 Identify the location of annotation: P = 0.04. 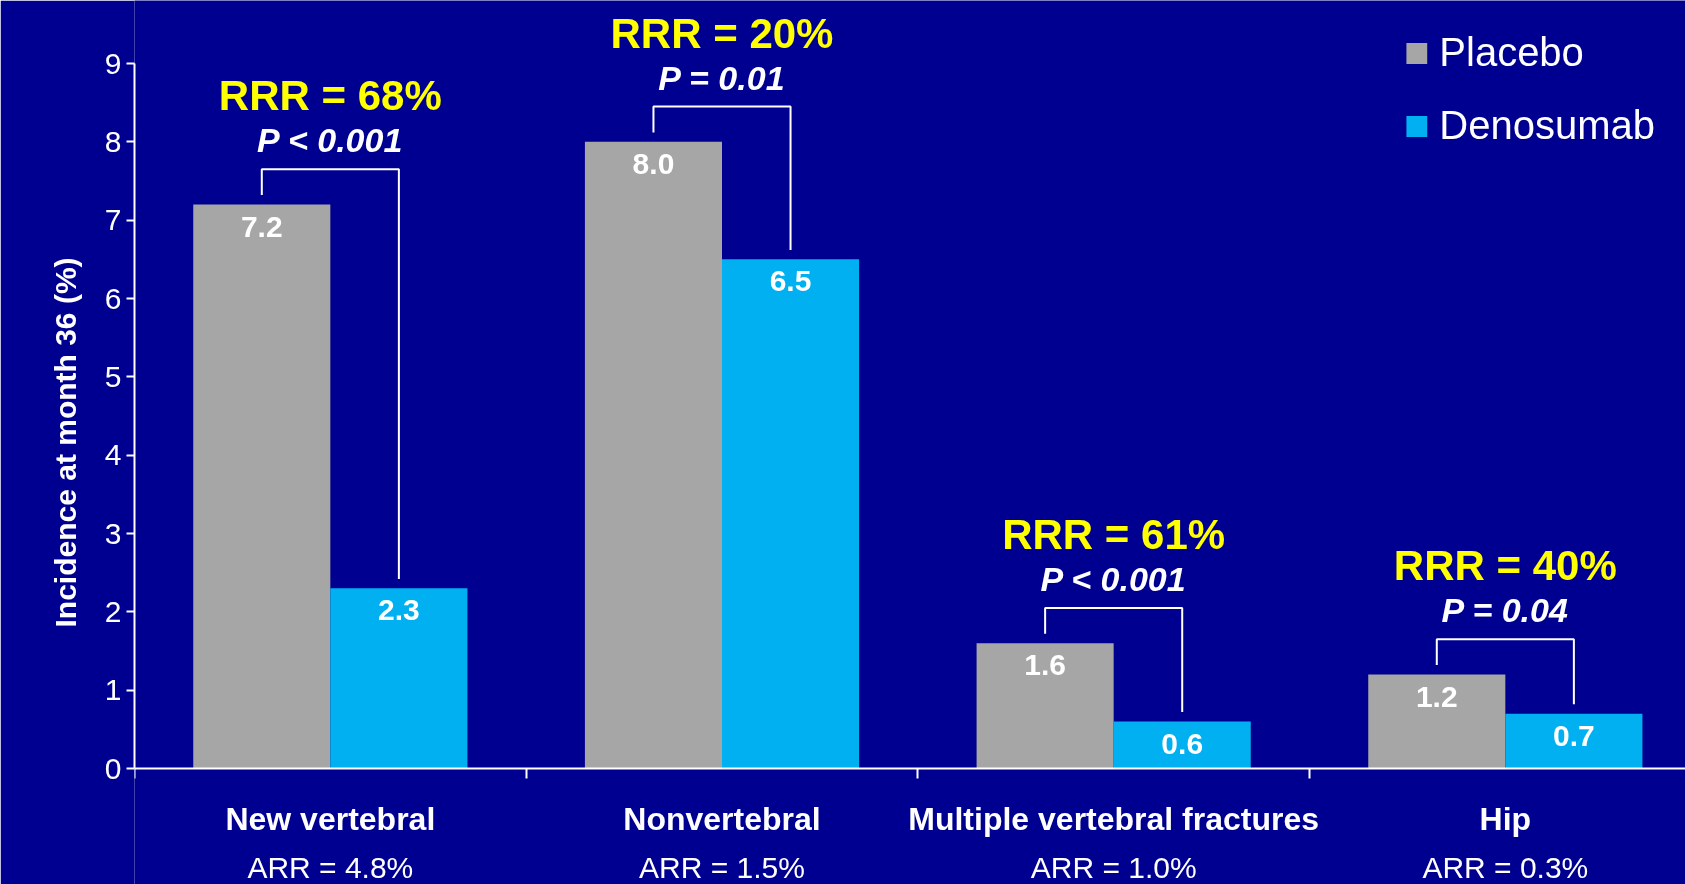
(1504, 610).